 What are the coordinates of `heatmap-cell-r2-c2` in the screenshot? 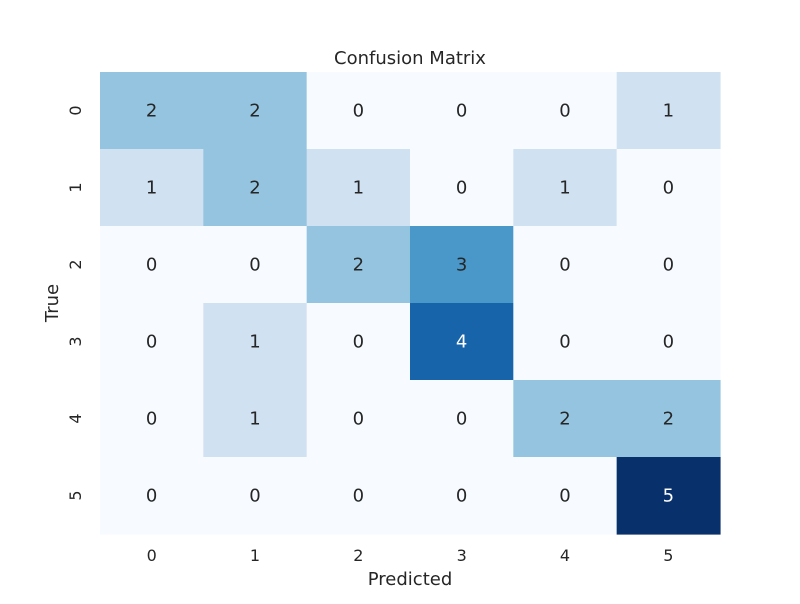 It's located at (358, 265).